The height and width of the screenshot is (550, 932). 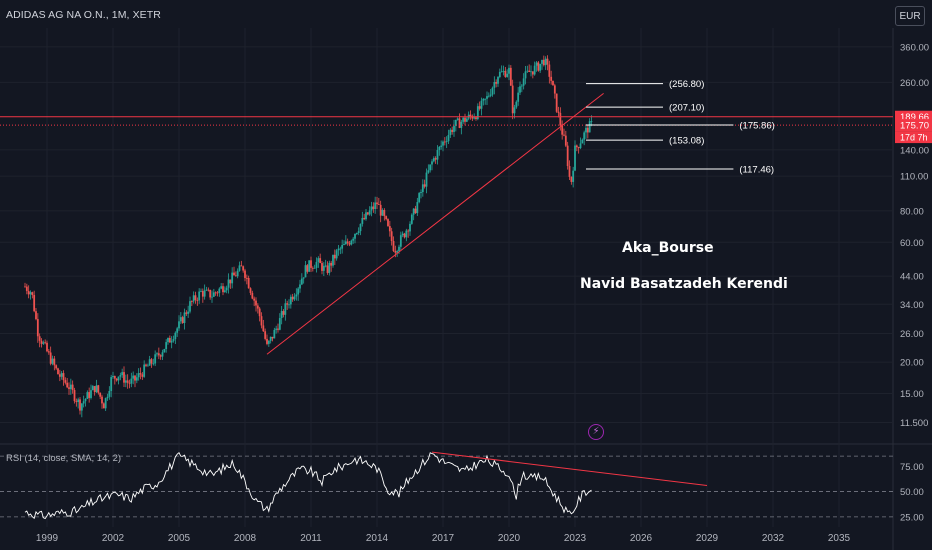 What do you see at coordinates (596, 432) in the screenshot?
I see `bolt-icon: ⚡` at bounding box center [596, 432].